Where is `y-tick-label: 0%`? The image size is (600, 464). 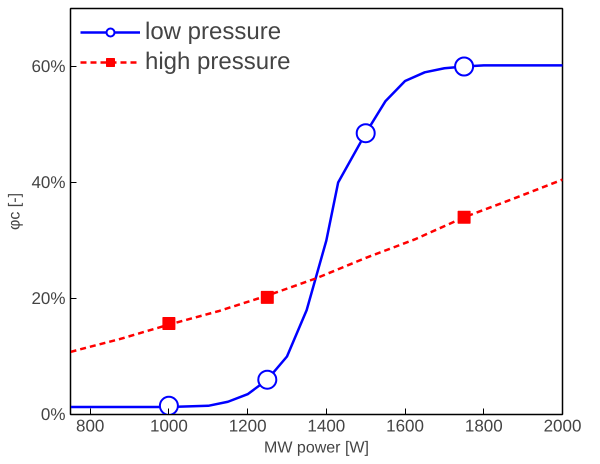
y-tick-label: 0% is located at coordinates (53, 414).